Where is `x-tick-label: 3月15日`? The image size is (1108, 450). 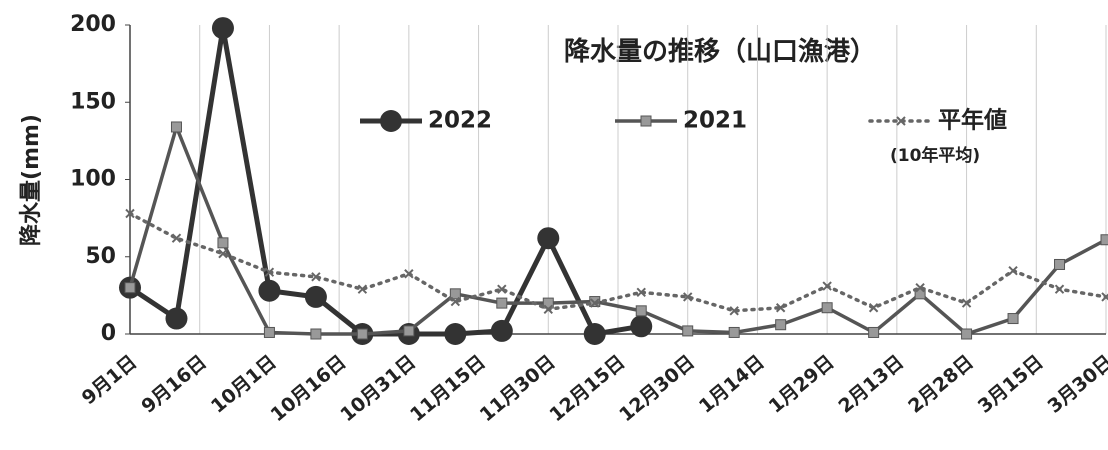 x-tick-label: 3月15日 is located at coordinates (1011, 384).